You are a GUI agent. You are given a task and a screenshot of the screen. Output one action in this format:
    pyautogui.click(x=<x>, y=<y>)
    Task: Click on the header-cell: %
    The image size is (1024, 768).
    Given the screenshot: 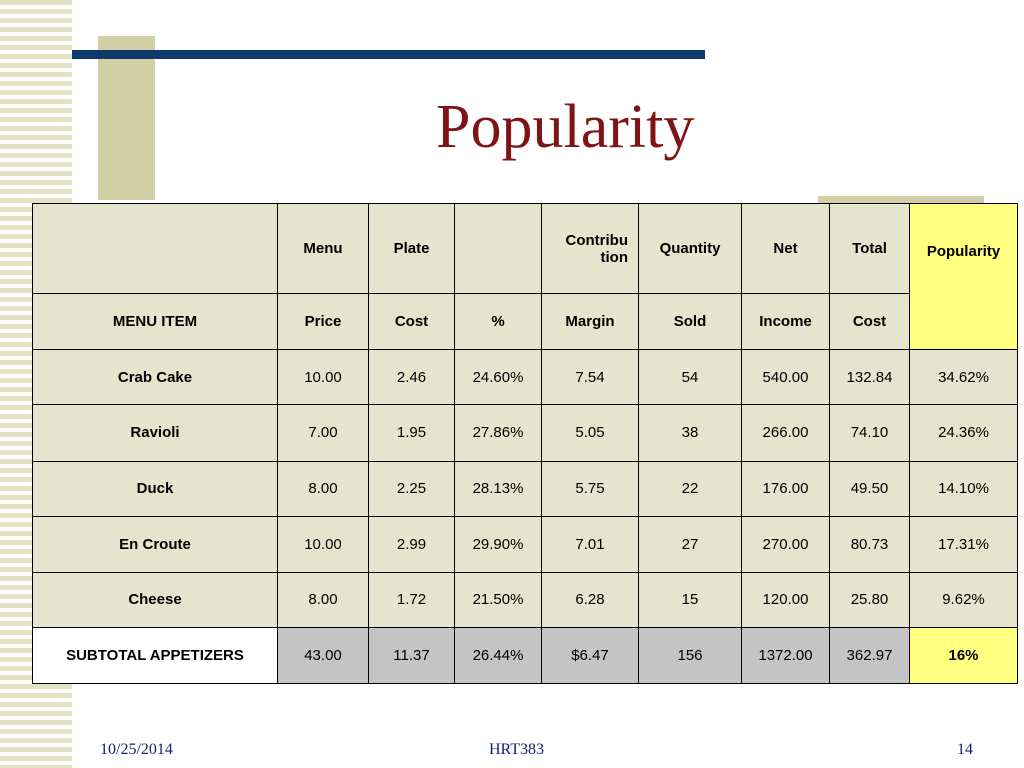 What is the action you would take?
    pyautogui.click(x=498, y=322)
    